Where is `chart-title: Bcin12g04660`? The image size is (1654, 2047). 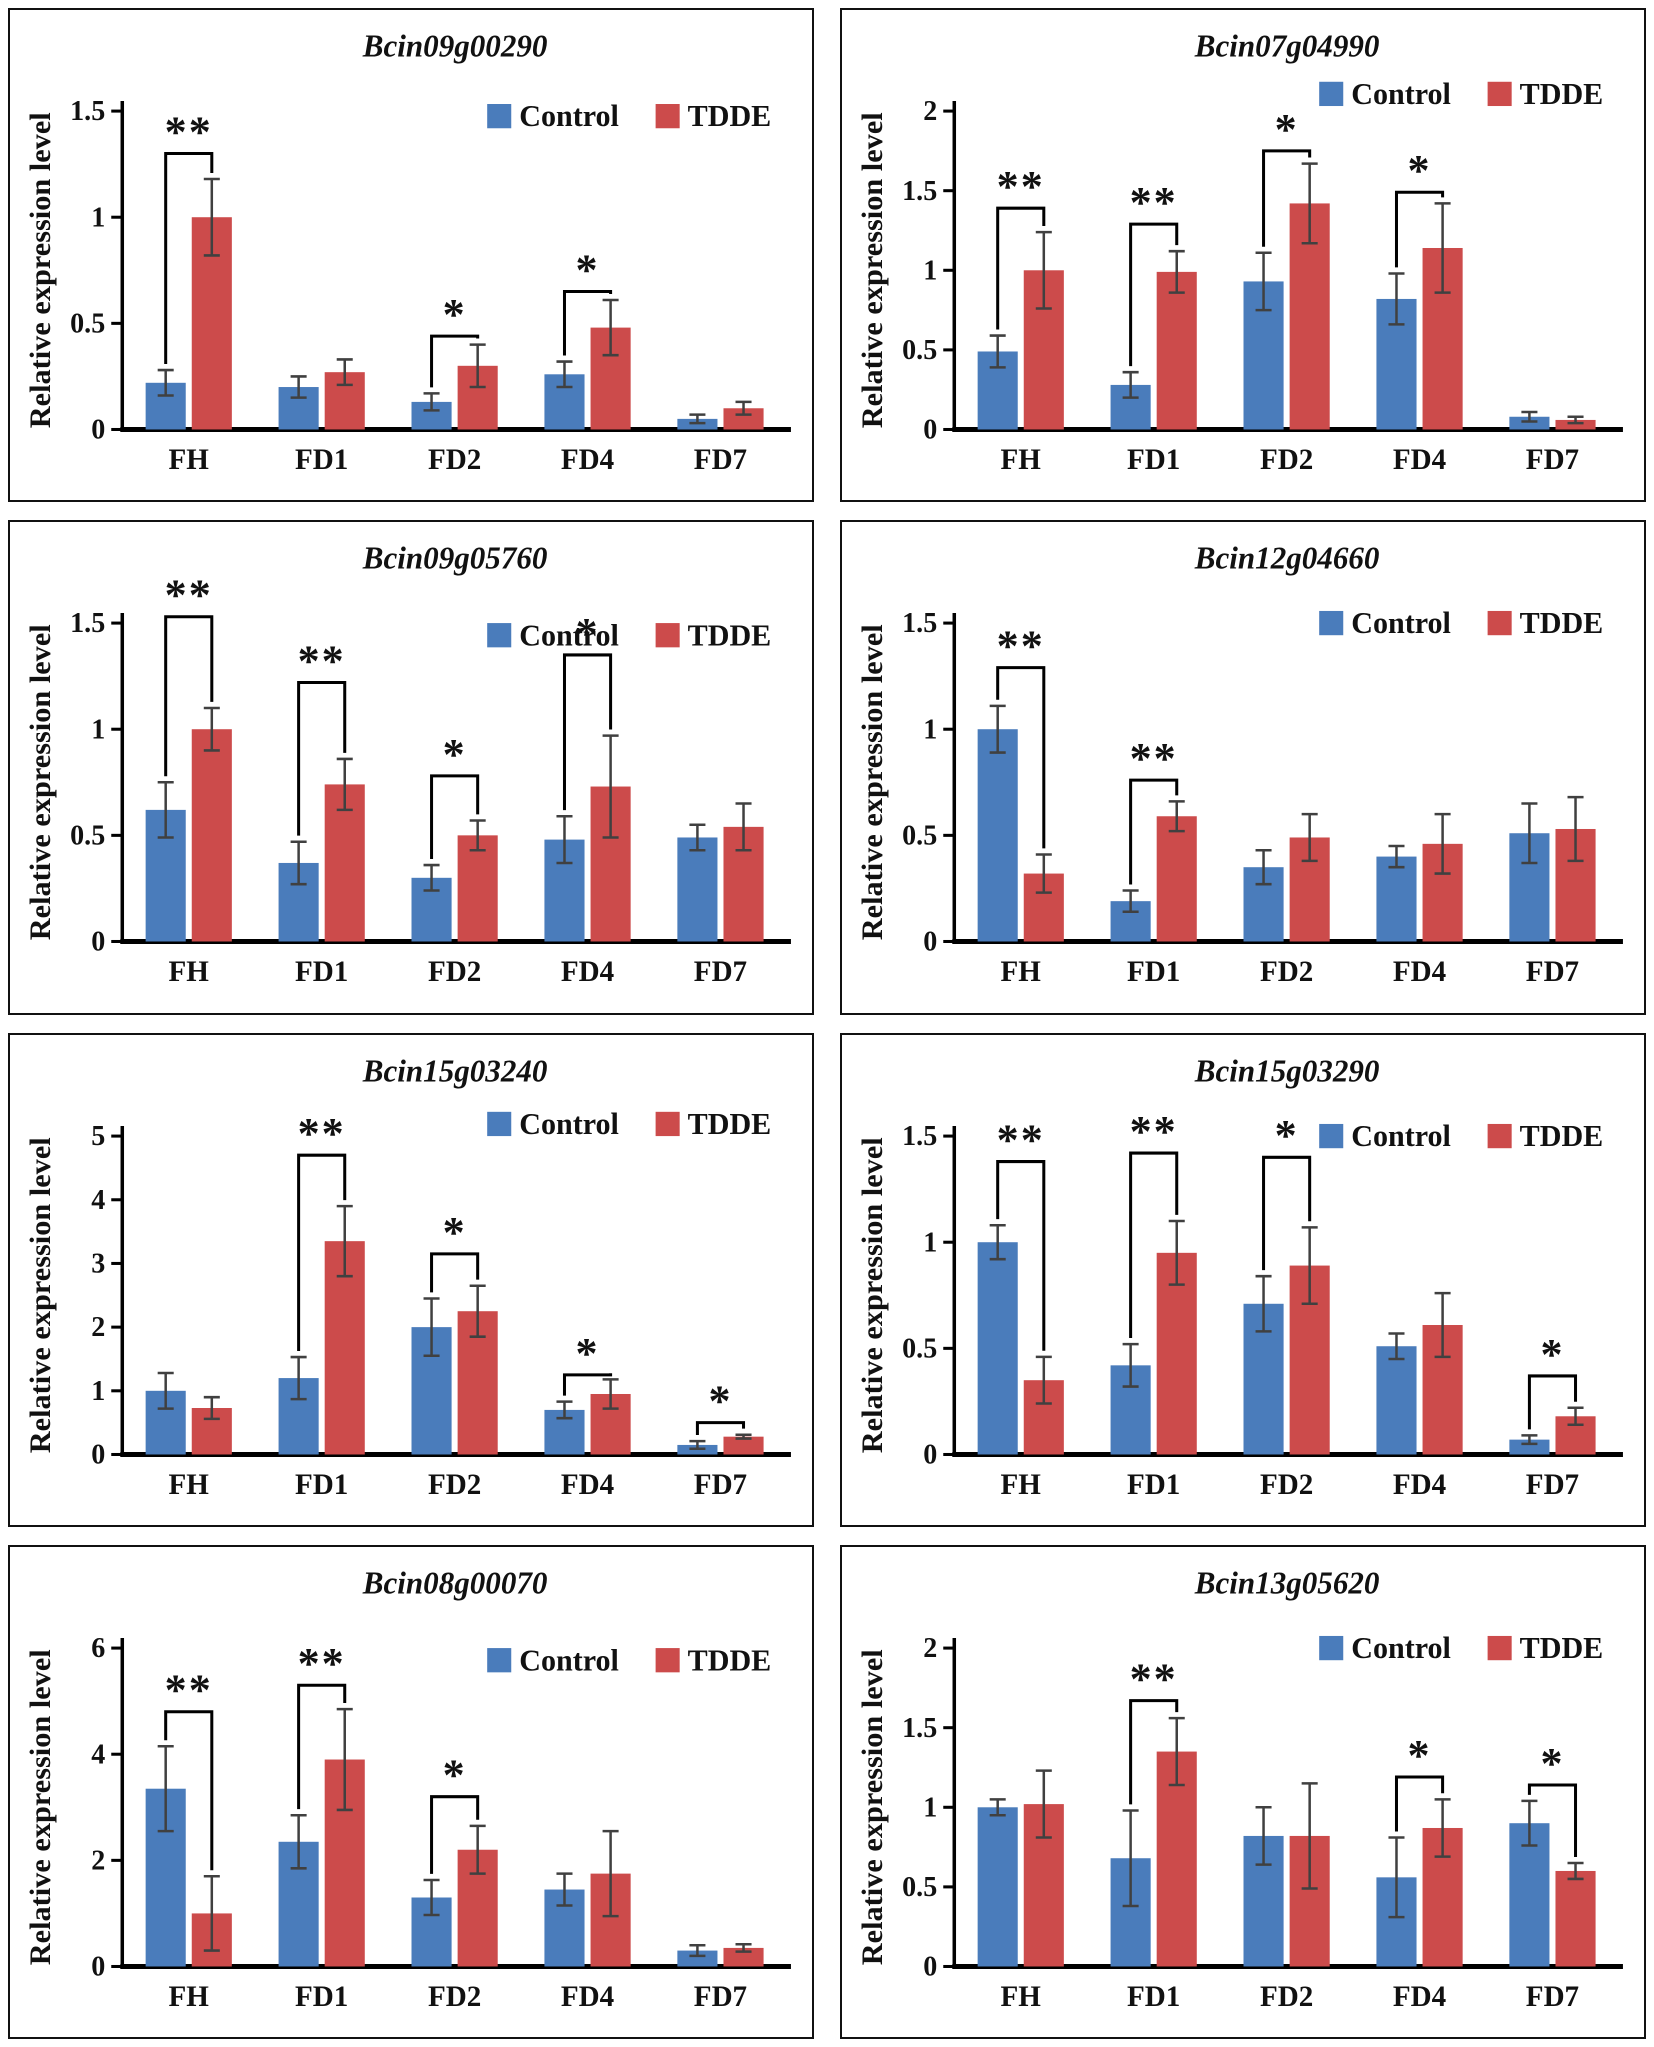
chart-title: Bcin12g04660 is located at coordinates (1287, 558).